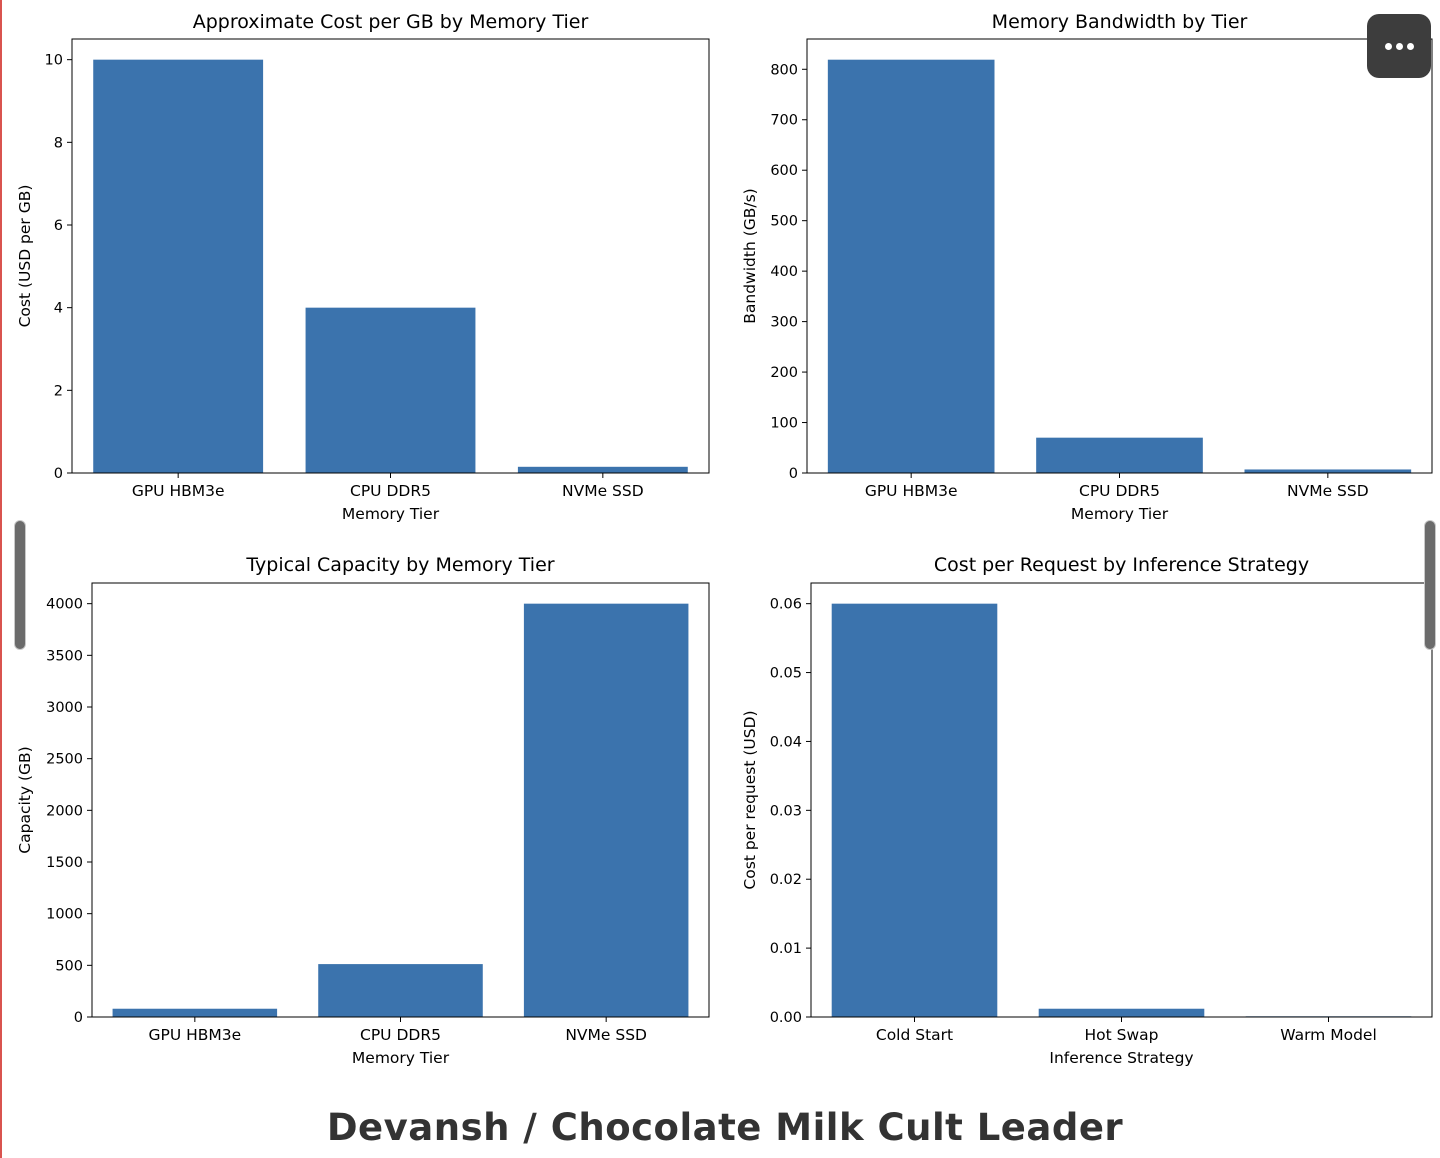  What do you see at coordinates (58, 226) in the screenshot?
I see `y-tick-label: 6` at bounding box center [58, 226].